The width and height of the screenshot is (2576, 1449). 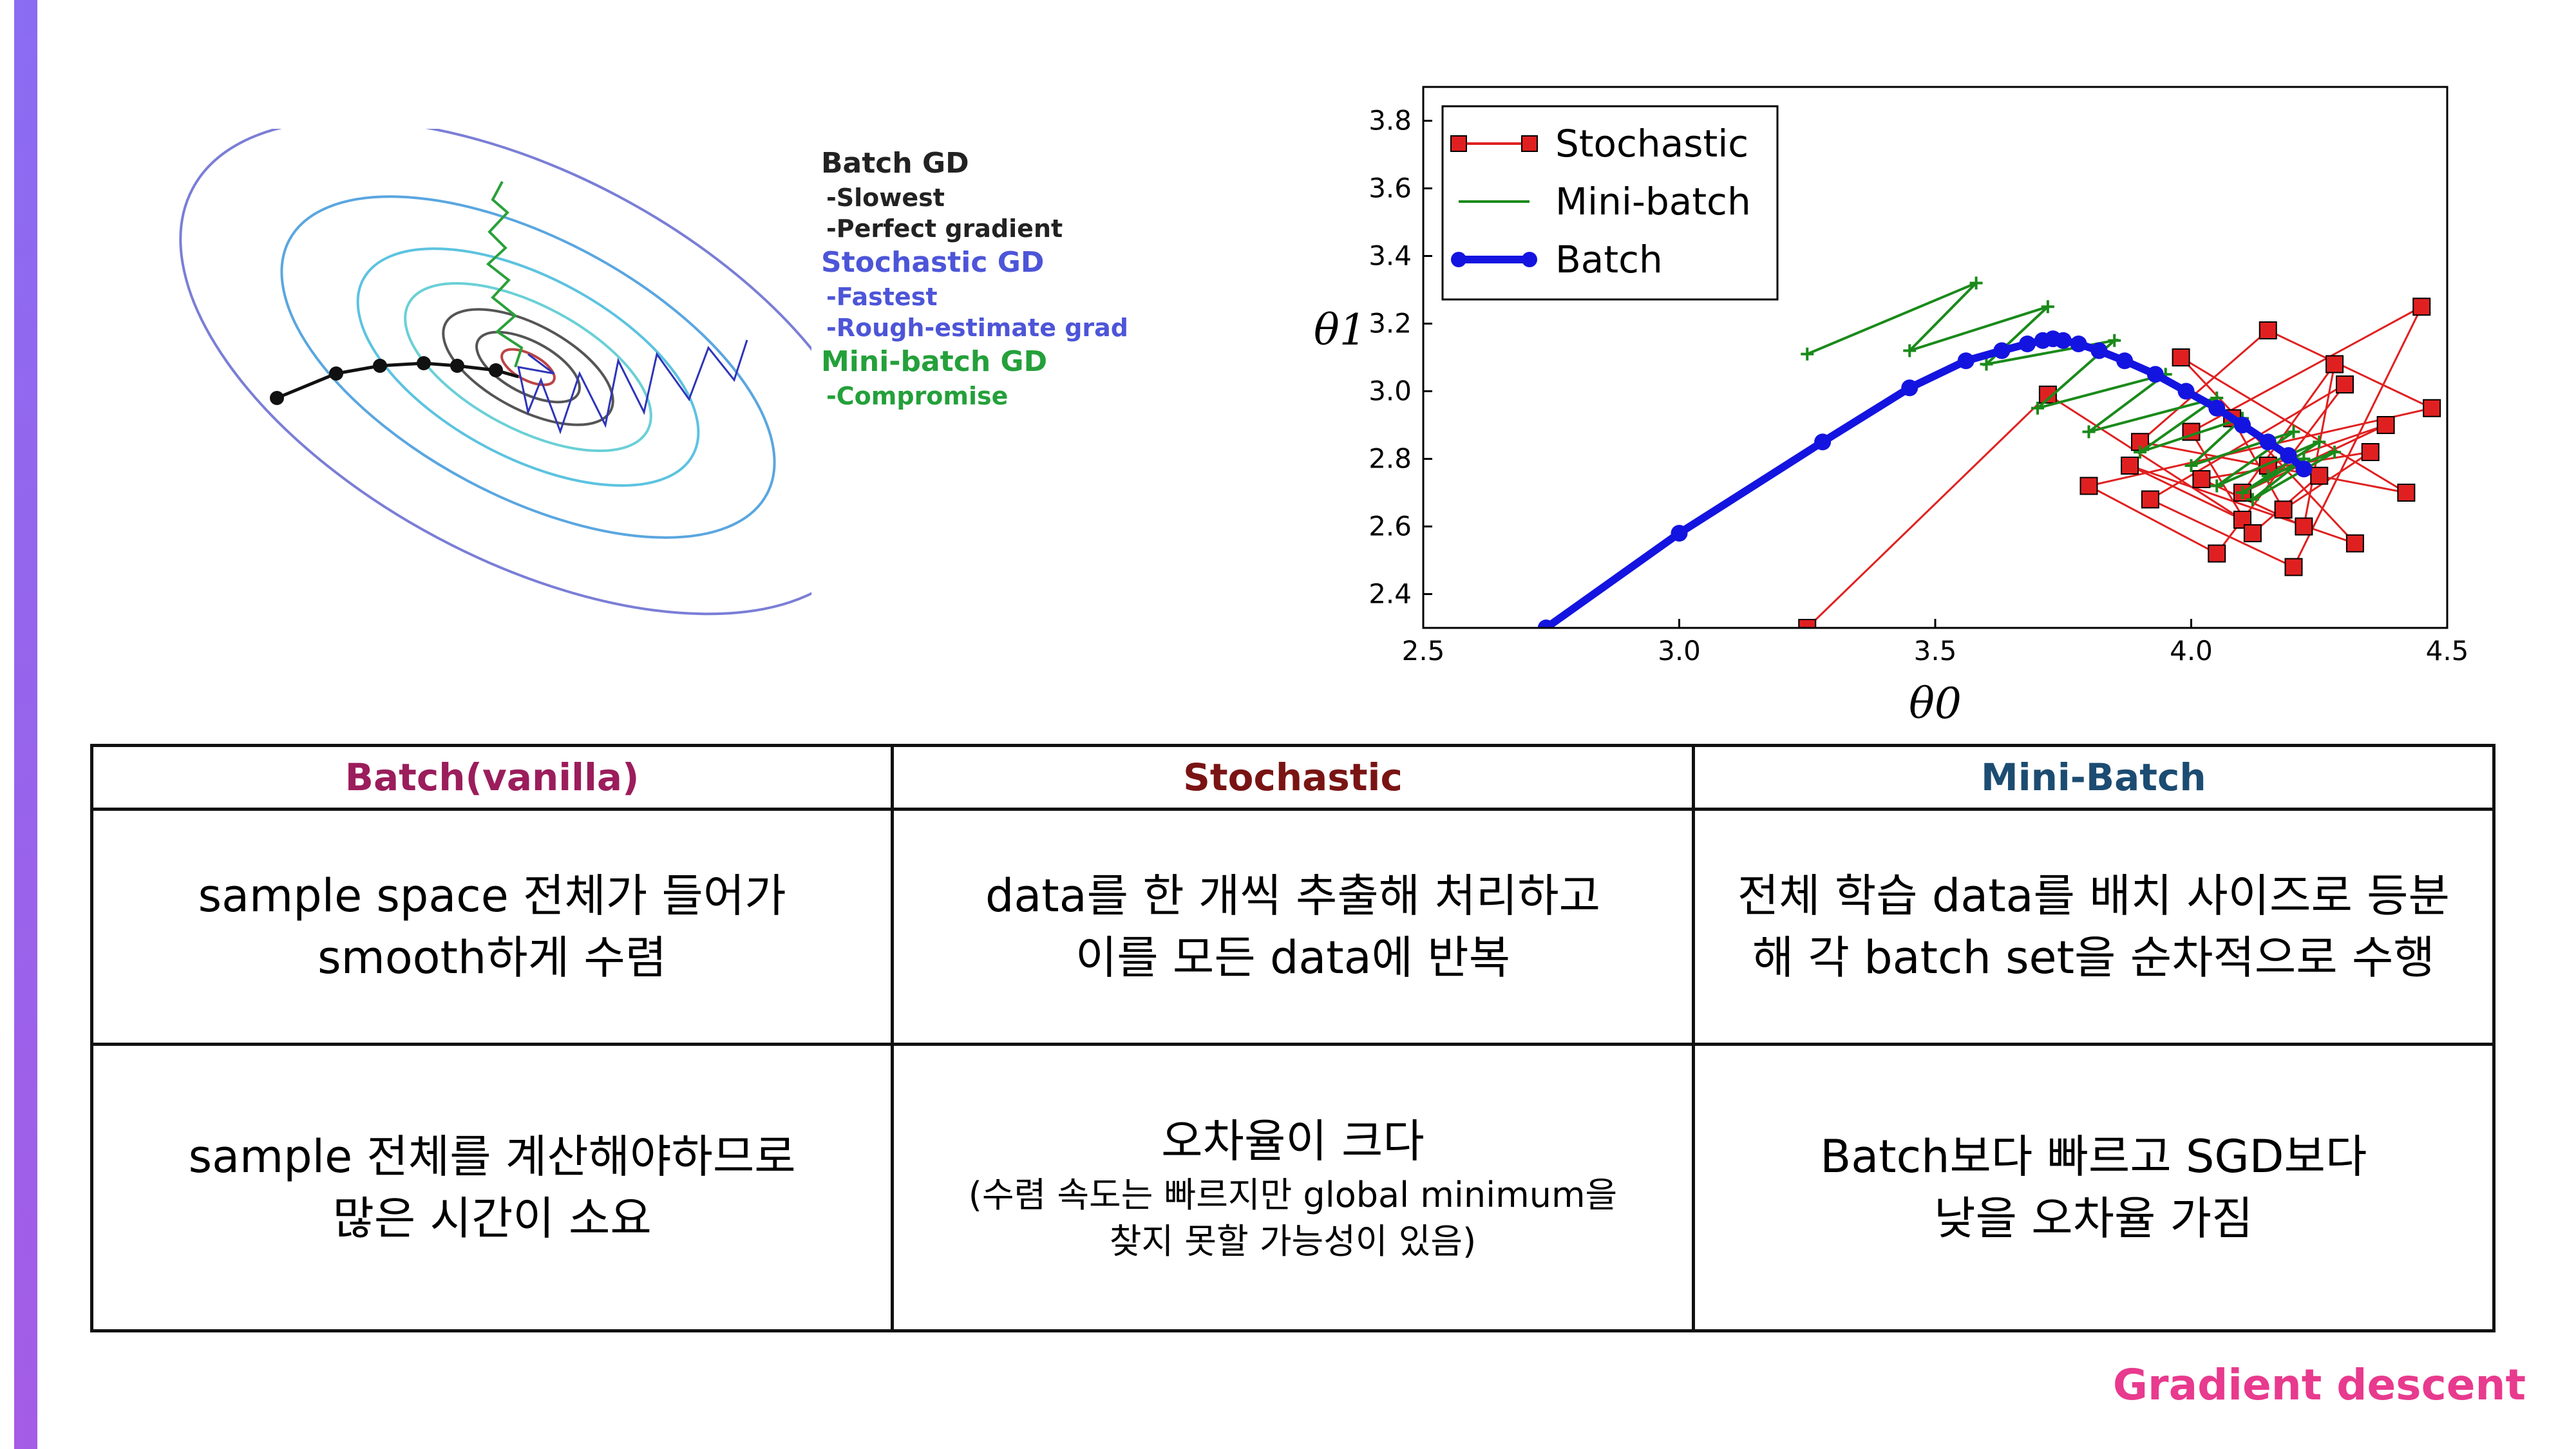 What do you see at coordinates (2447, 651) in the screenshot?
I see `x-tick-label: 4.5` at bounding box center [2447, 651].